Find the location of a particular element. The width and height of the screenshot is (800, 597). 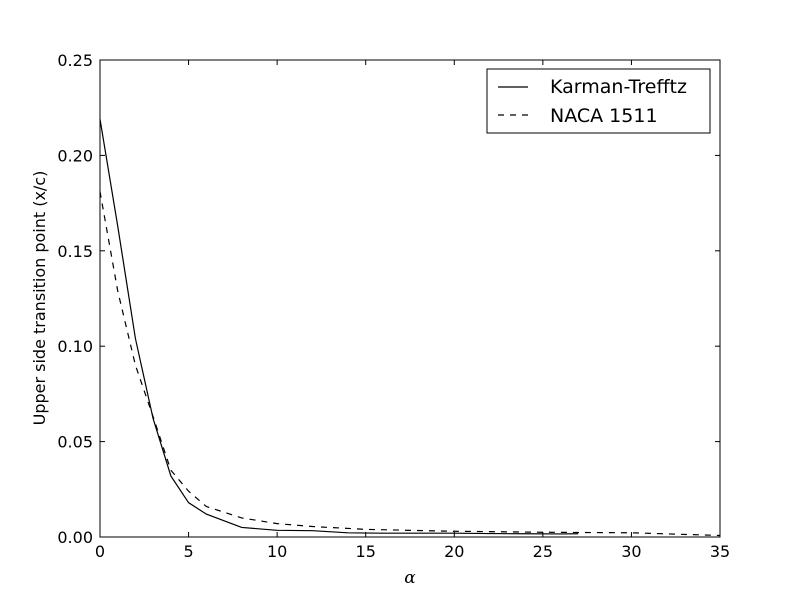

y-tick-label: 0.00 is located at coordinates (75, 537).